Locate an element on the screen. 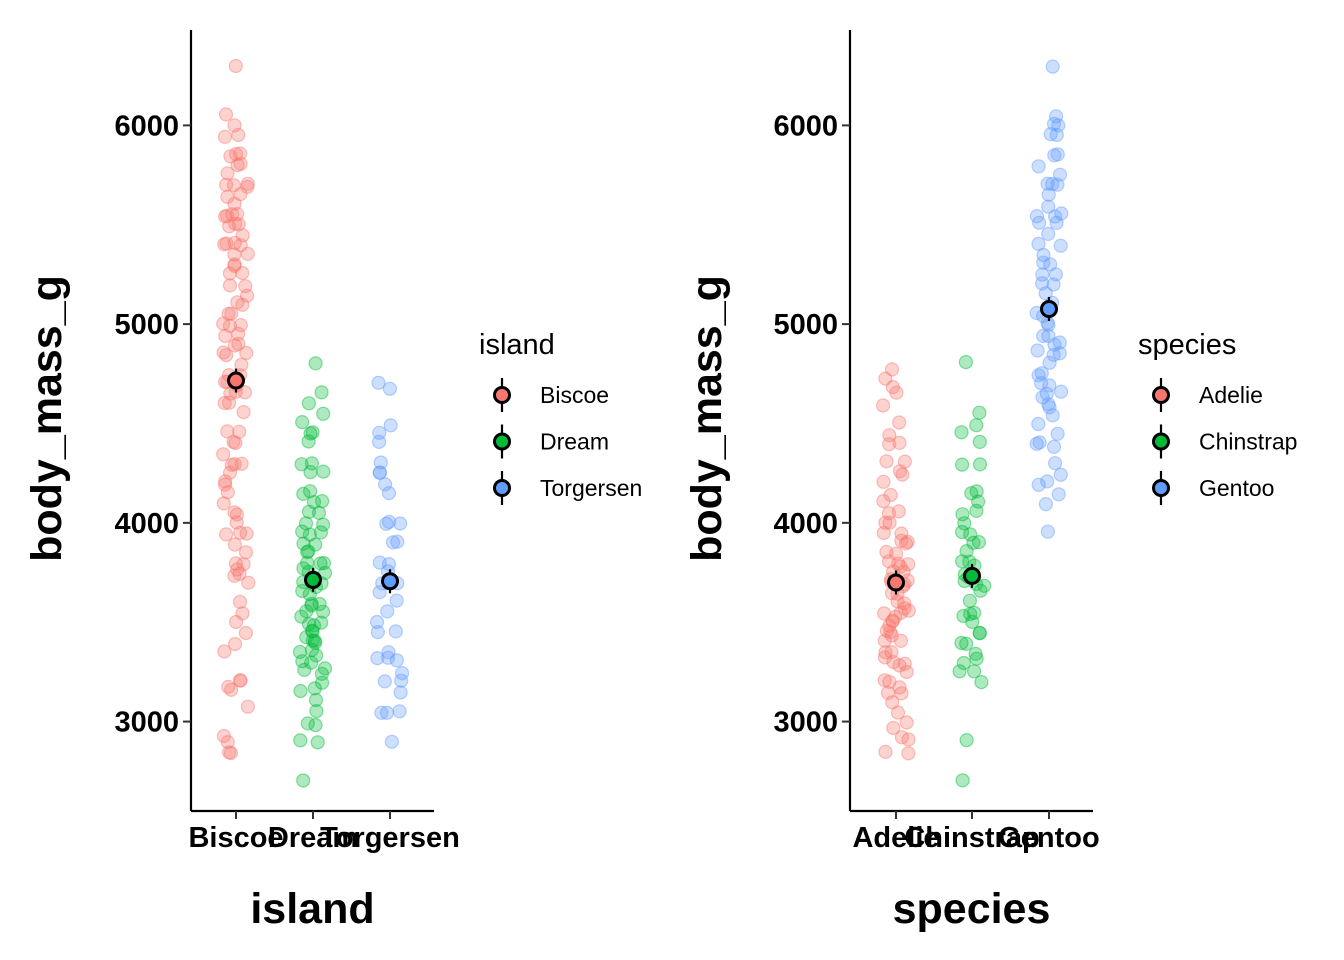 The width and height of the screenshot is (1344, 960). legend-label: Biscoe is located at coordinates (574, 395).